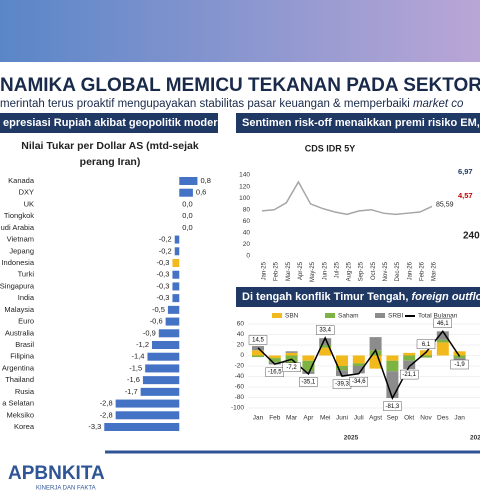  I want to click on x-group-label: 202, so click(475, 438).